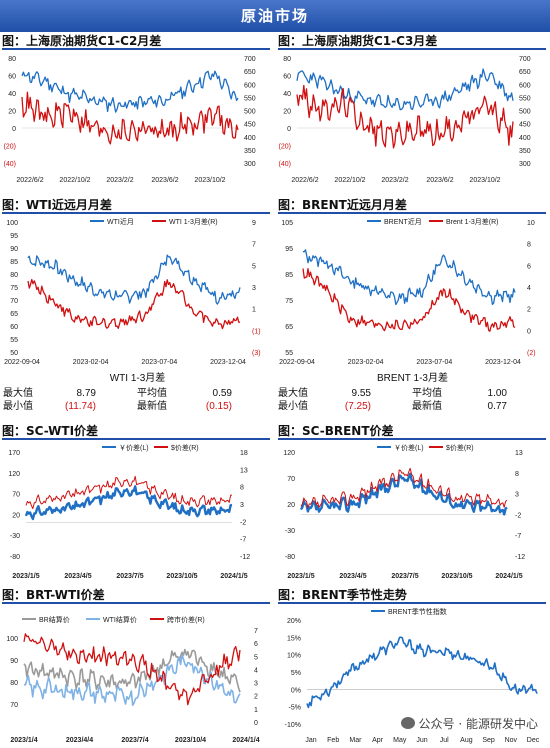  What do you see at coordinates (250, 98) in the screenshot?
I see `c1-right-tick: 550` at bounding box center [250, 98].